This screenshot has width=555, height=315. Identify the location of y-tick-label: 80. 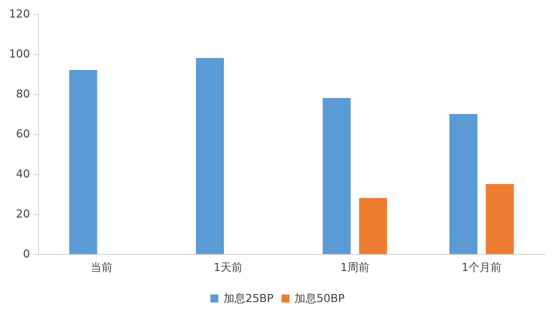
(23, 94).